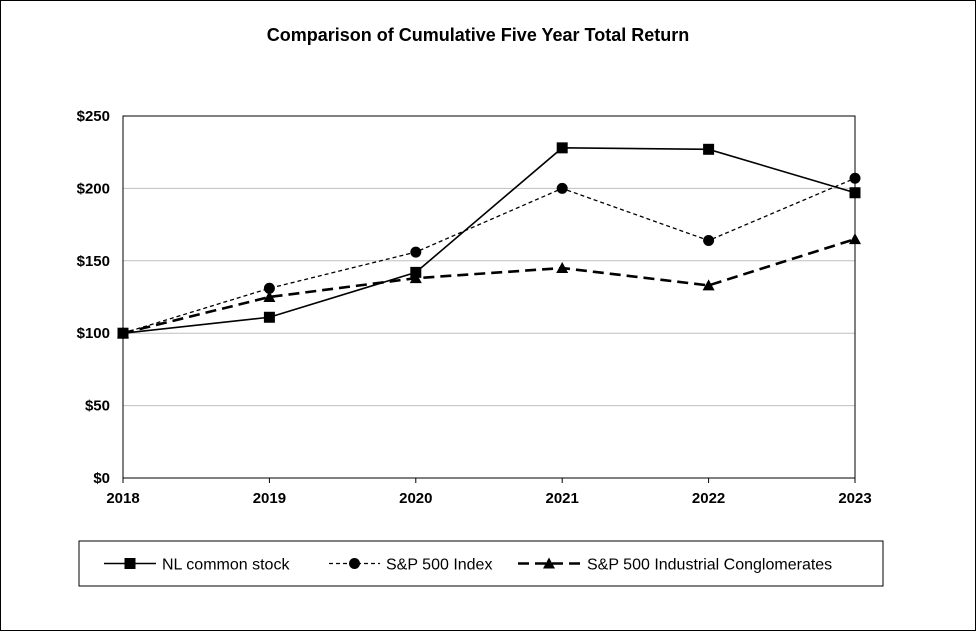 This screenshot has height=631, width=976. Describe the element at coordinates (122, 498) in the screenshot. I see `x-tick-label: 2018` at that location.